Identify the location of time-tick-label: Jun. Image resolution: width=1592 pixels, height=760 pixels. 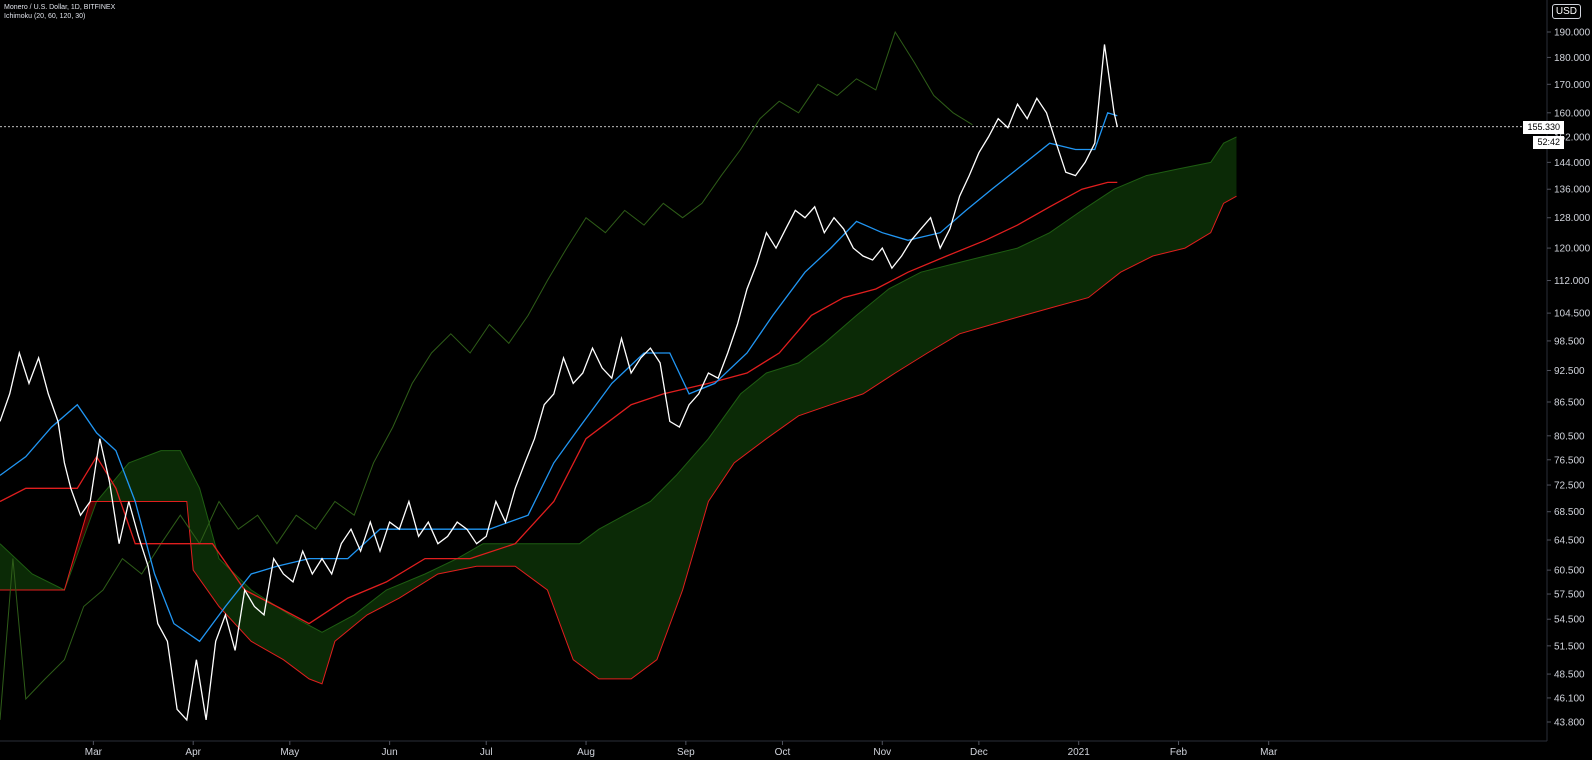
(390, 752).